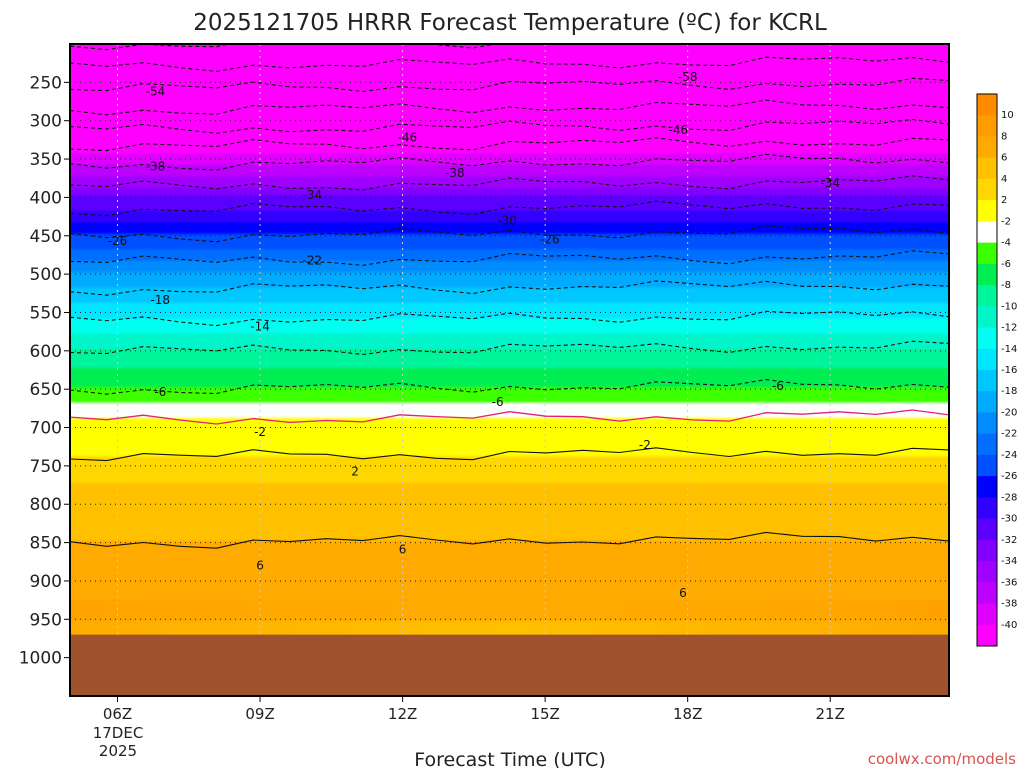 Image resolution: width=1024 pixels, height=768 pixels. What do you see at coordinates (46, 467) in the screenshot?
I see `y-tick-label: 750` at bounding box center [46, 467].